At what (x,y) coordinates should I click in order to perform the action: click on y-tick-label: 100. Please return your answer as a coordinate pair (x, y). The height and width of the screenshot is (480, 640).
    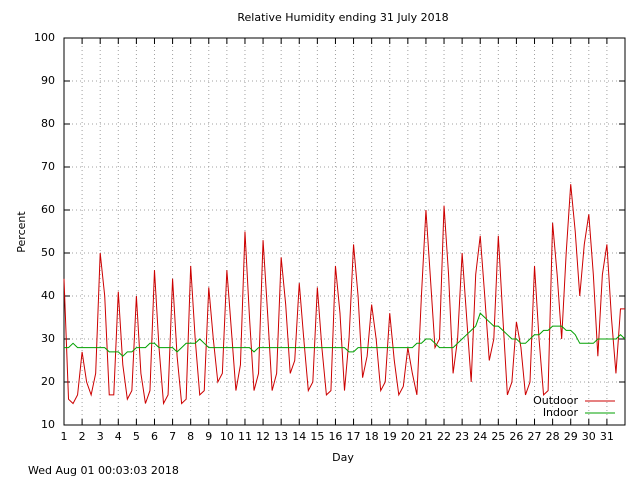
    Looking at the image, I should click on (44, 37).